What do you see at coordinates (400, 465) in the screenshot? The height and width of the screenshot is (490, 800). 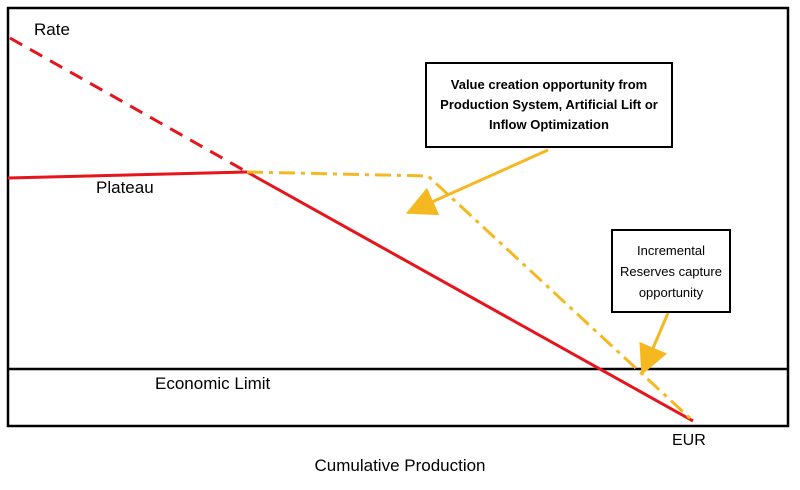 I see `x-axis-label: Cumulative Production` at bounding box center [400, 465].